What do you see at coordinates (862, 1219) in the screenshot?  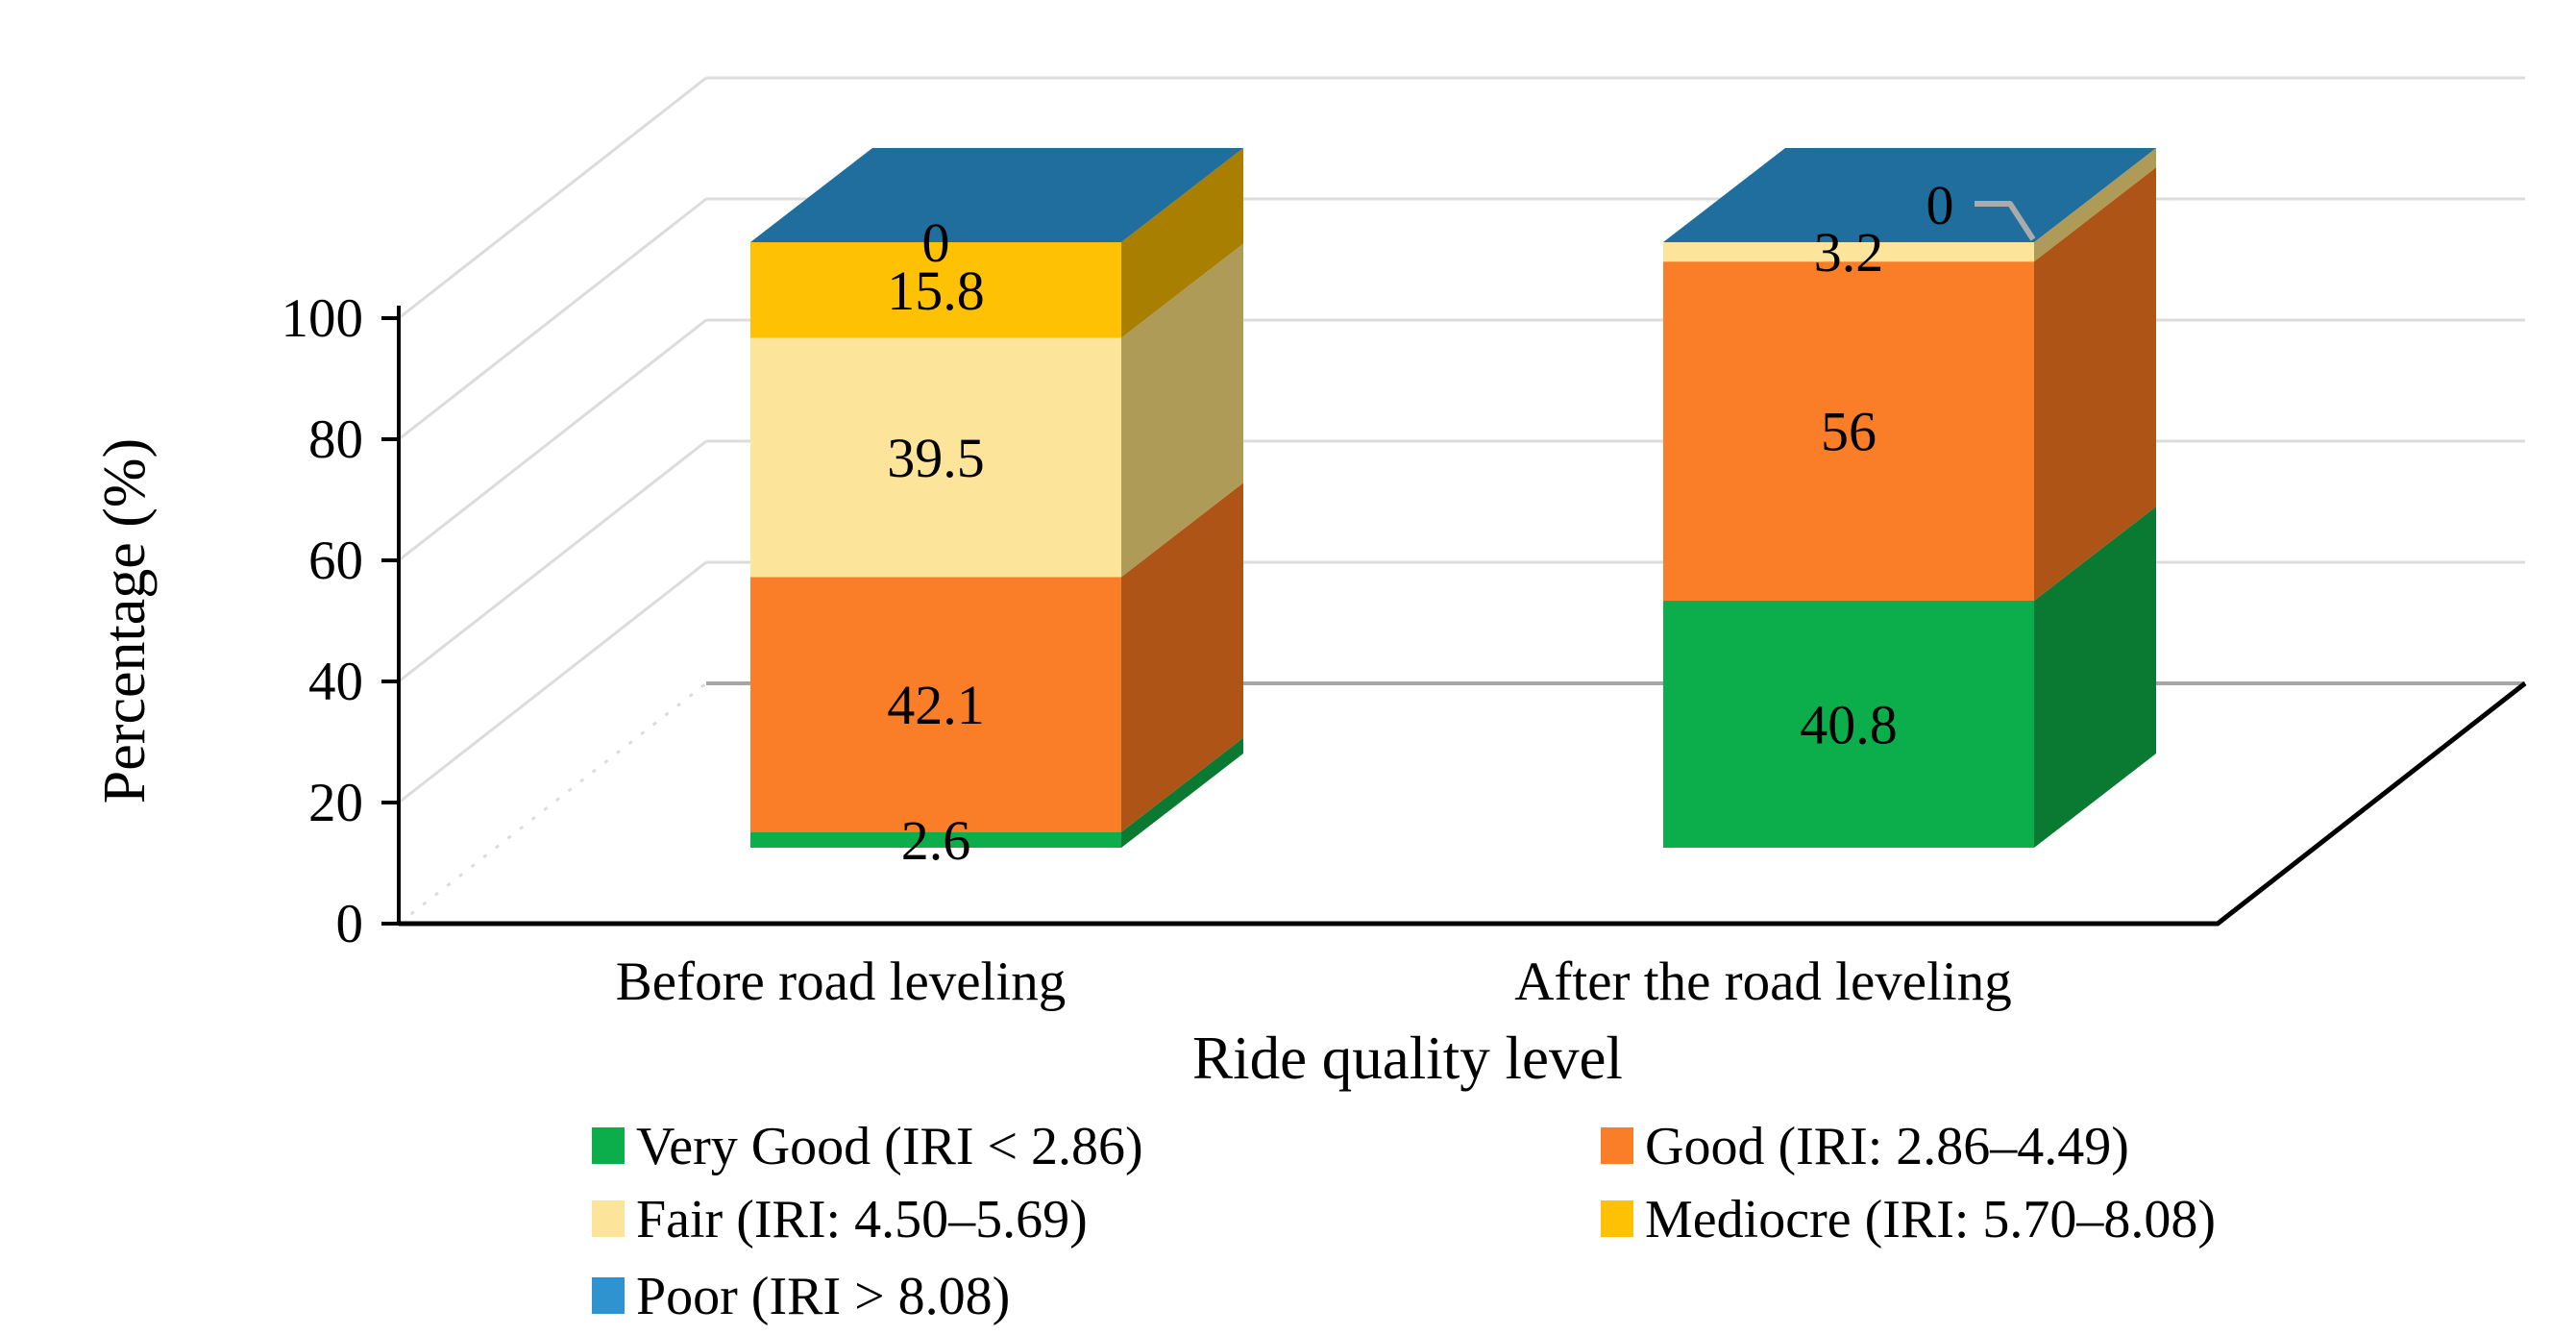 I see `legend-label: Fair (IRI: 4.50–5.69)` at bounding box center [862, 1219].